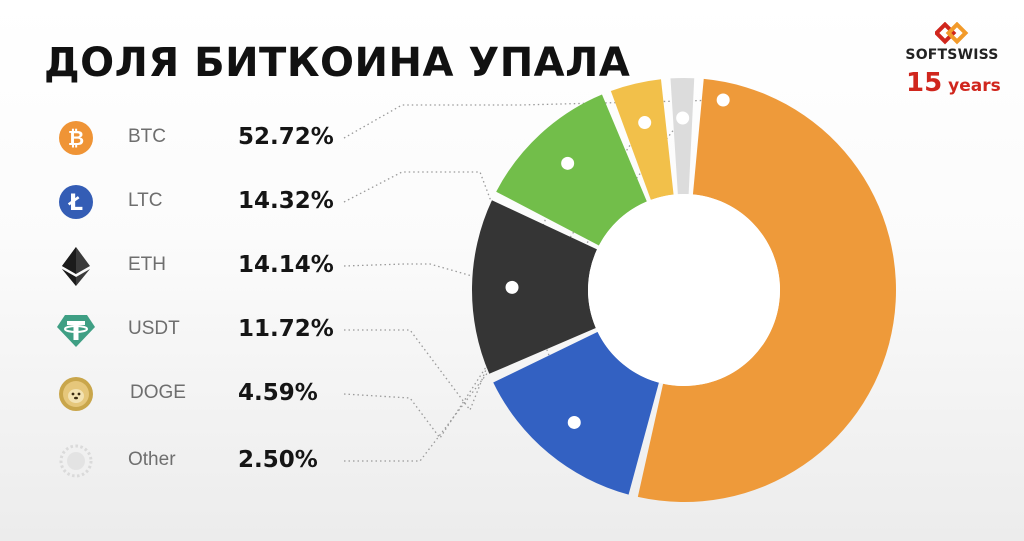  Describe the element at coordinates (76, 266) in the screenshot. I see `ethereum-icon` at that location.